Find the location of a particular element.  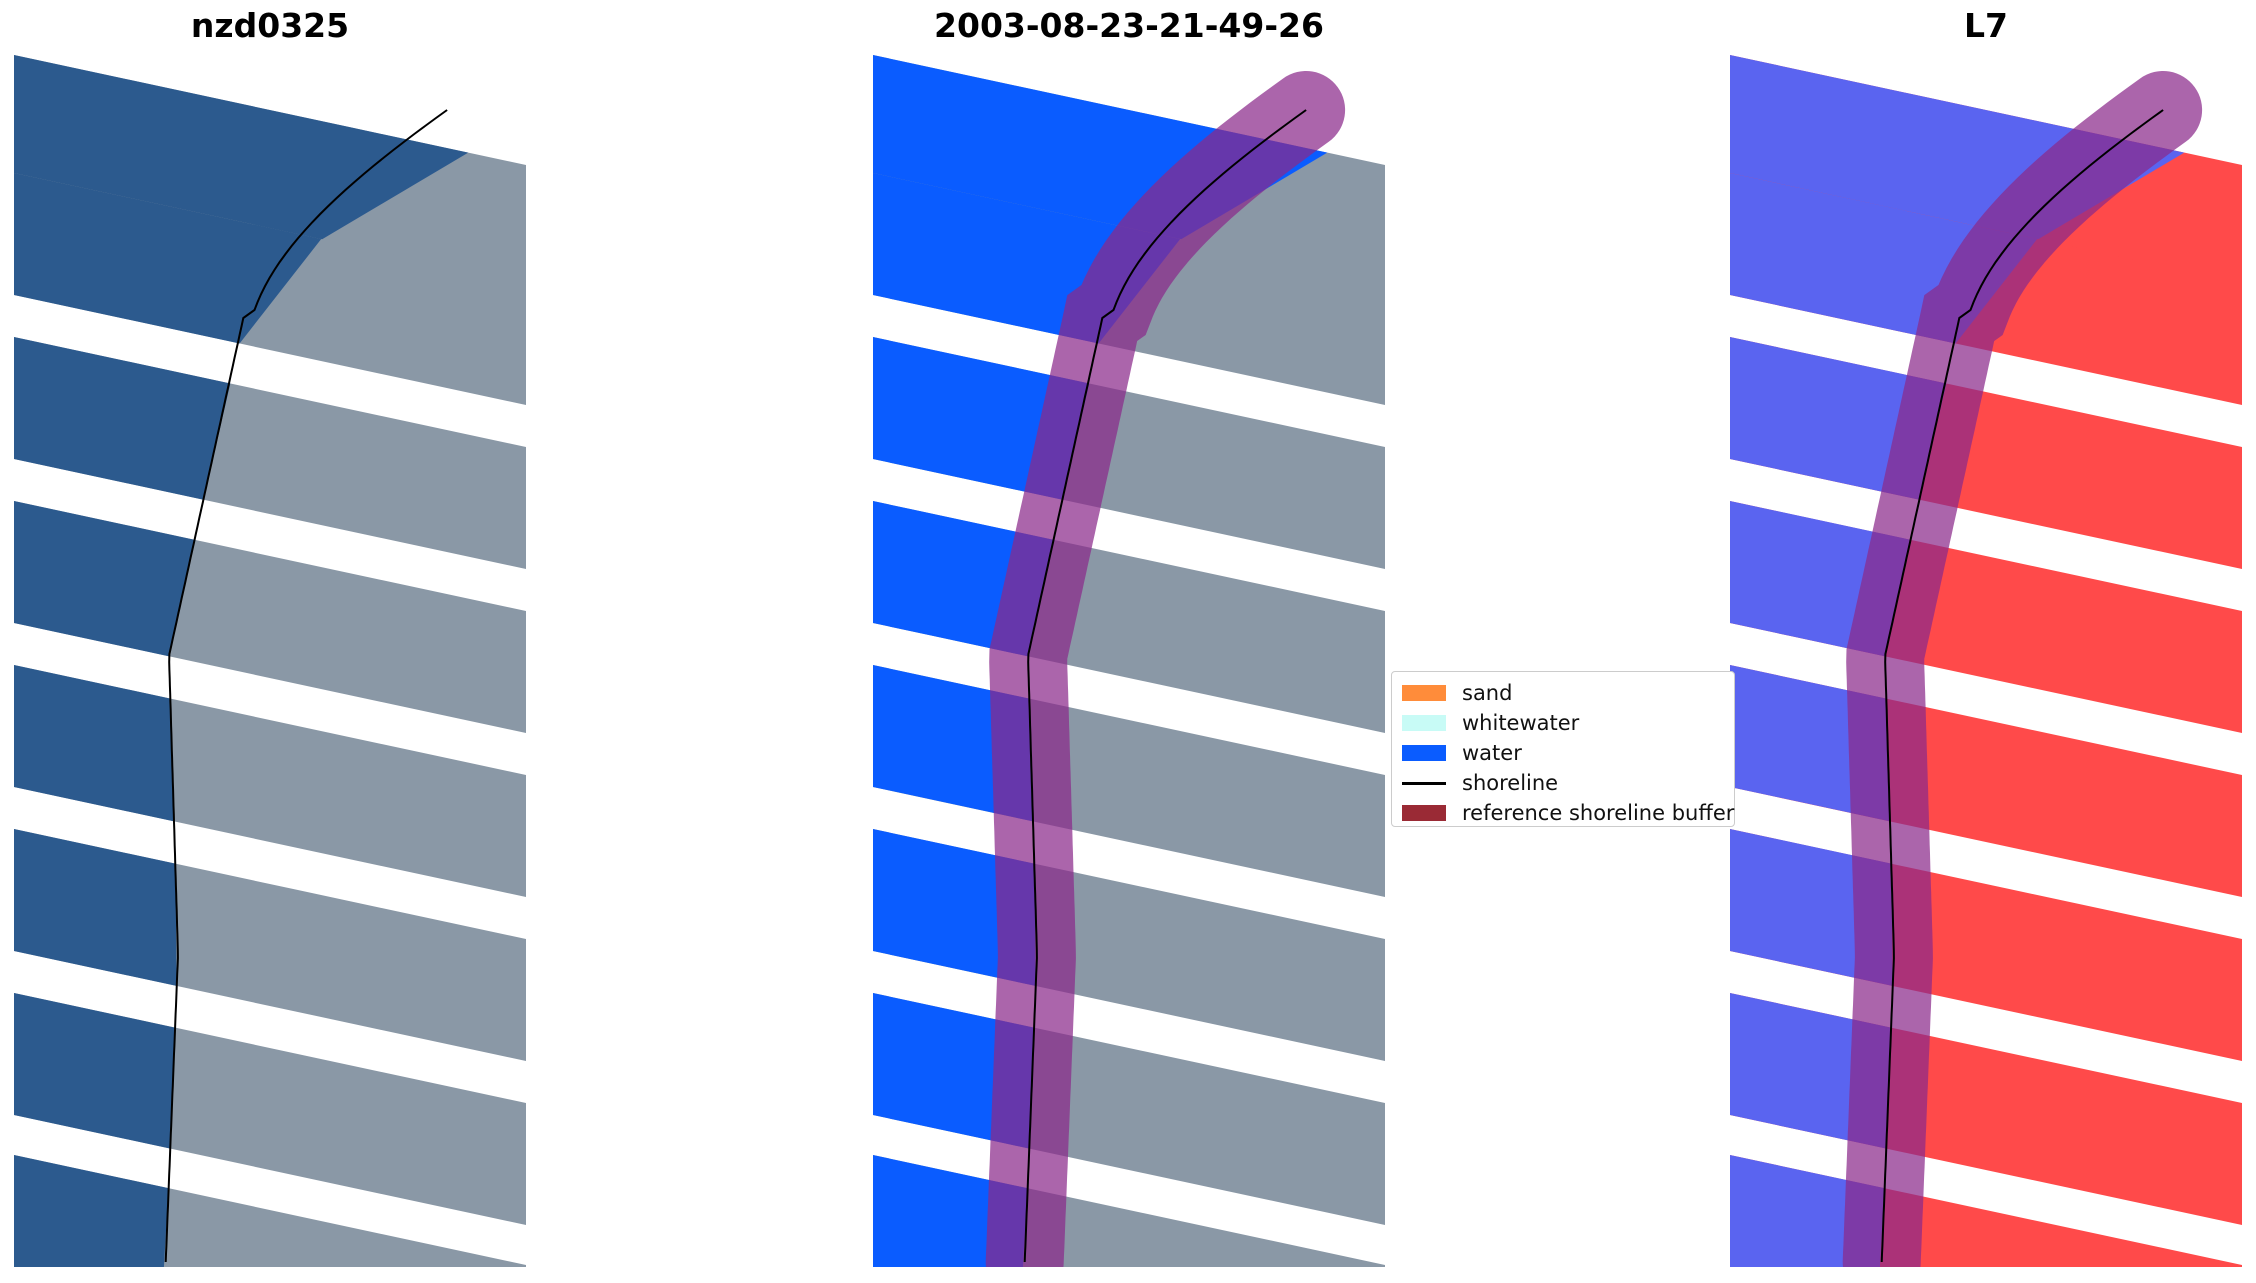

legend-label: water is located at coordinates (1492, 753).